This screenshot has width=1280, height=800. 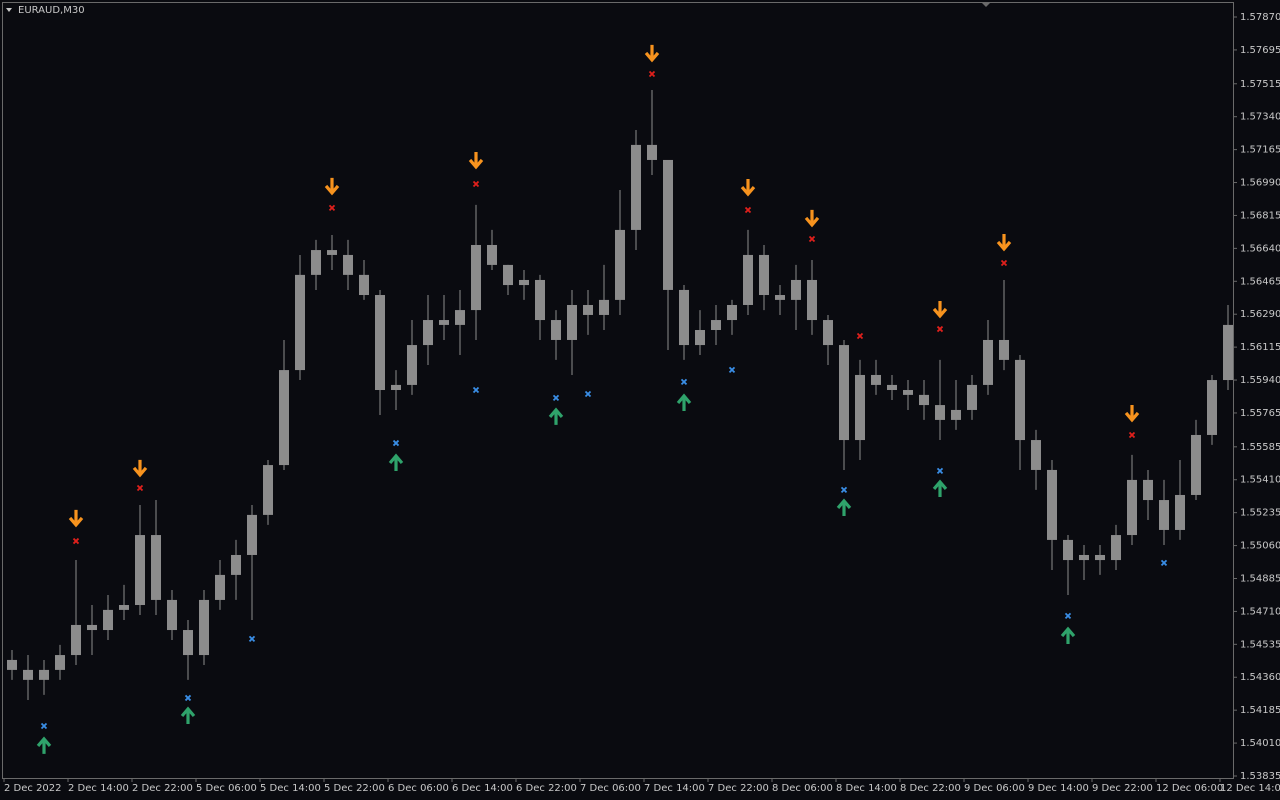 I want to click on y-tick-label: 1.56640, so click(x=1260, y=248).